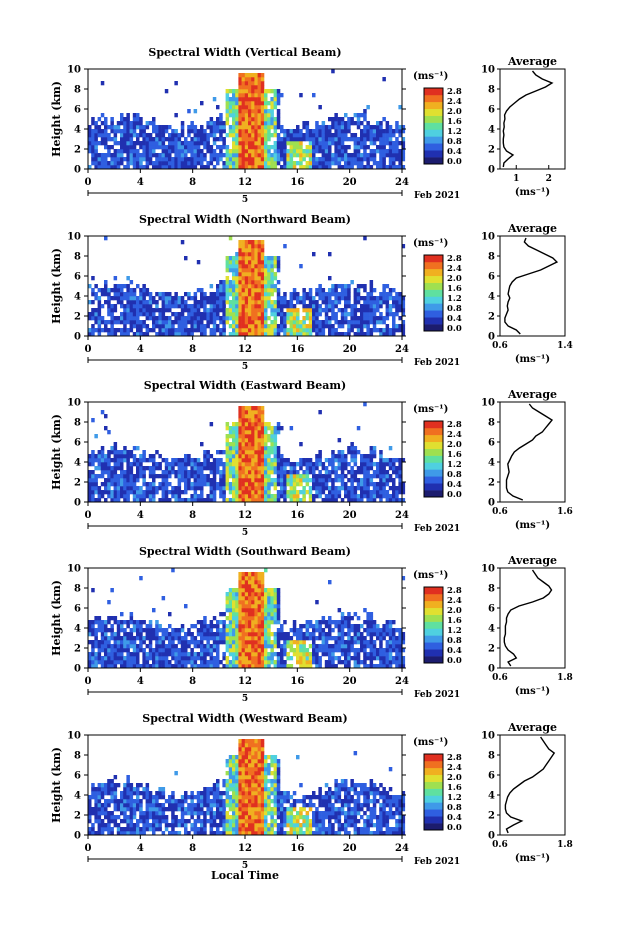  What do you see at coordinates (491, 150) in the screenshot?
I see `profile-y-tick-label: 2` at bounding box center [491, 150].